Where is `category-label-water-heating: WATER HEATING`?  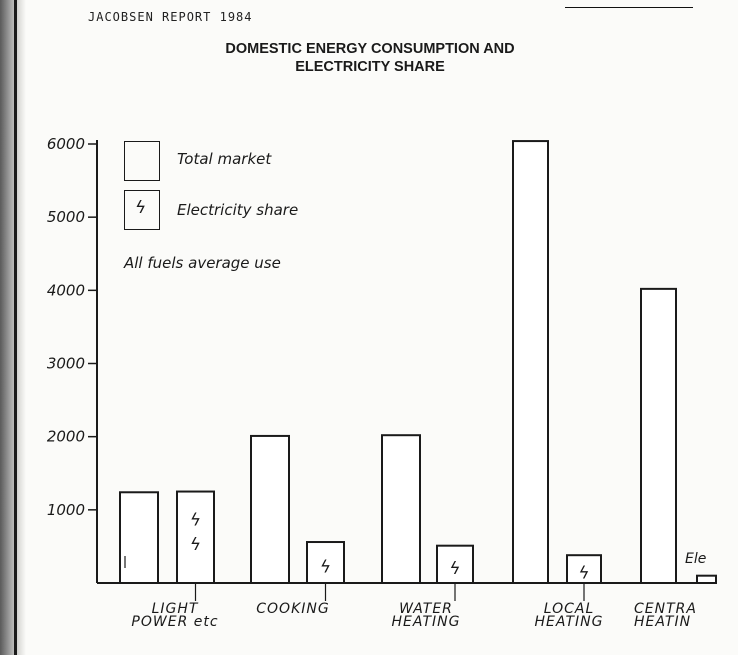
category-label-water-heating: WATER HEATING is located at coordinates (426, 615).